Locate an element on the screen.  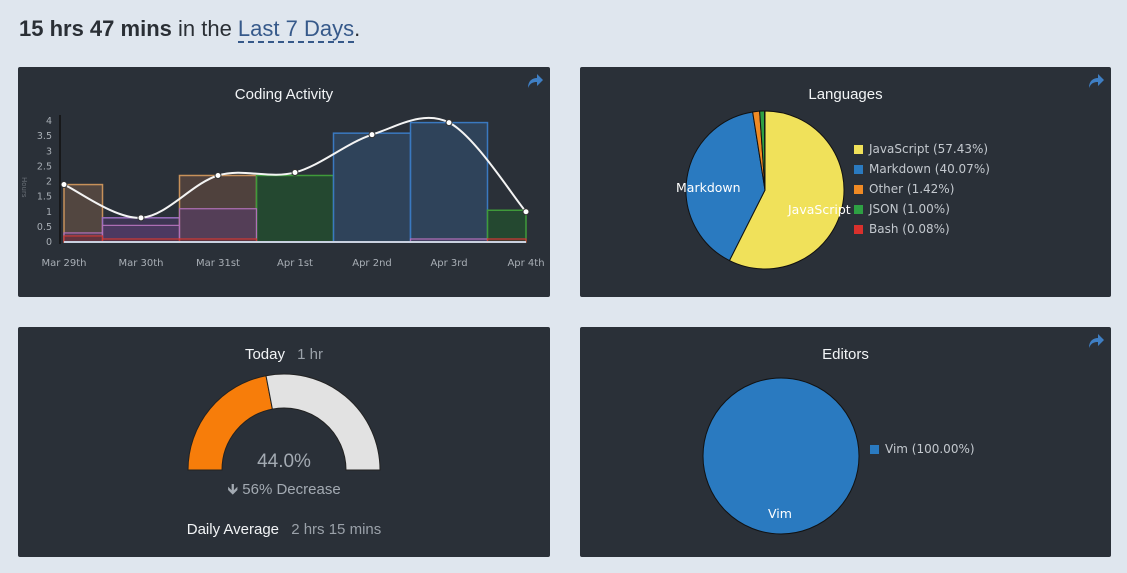
editors-title: Editors is located at coordinates (845, 354).